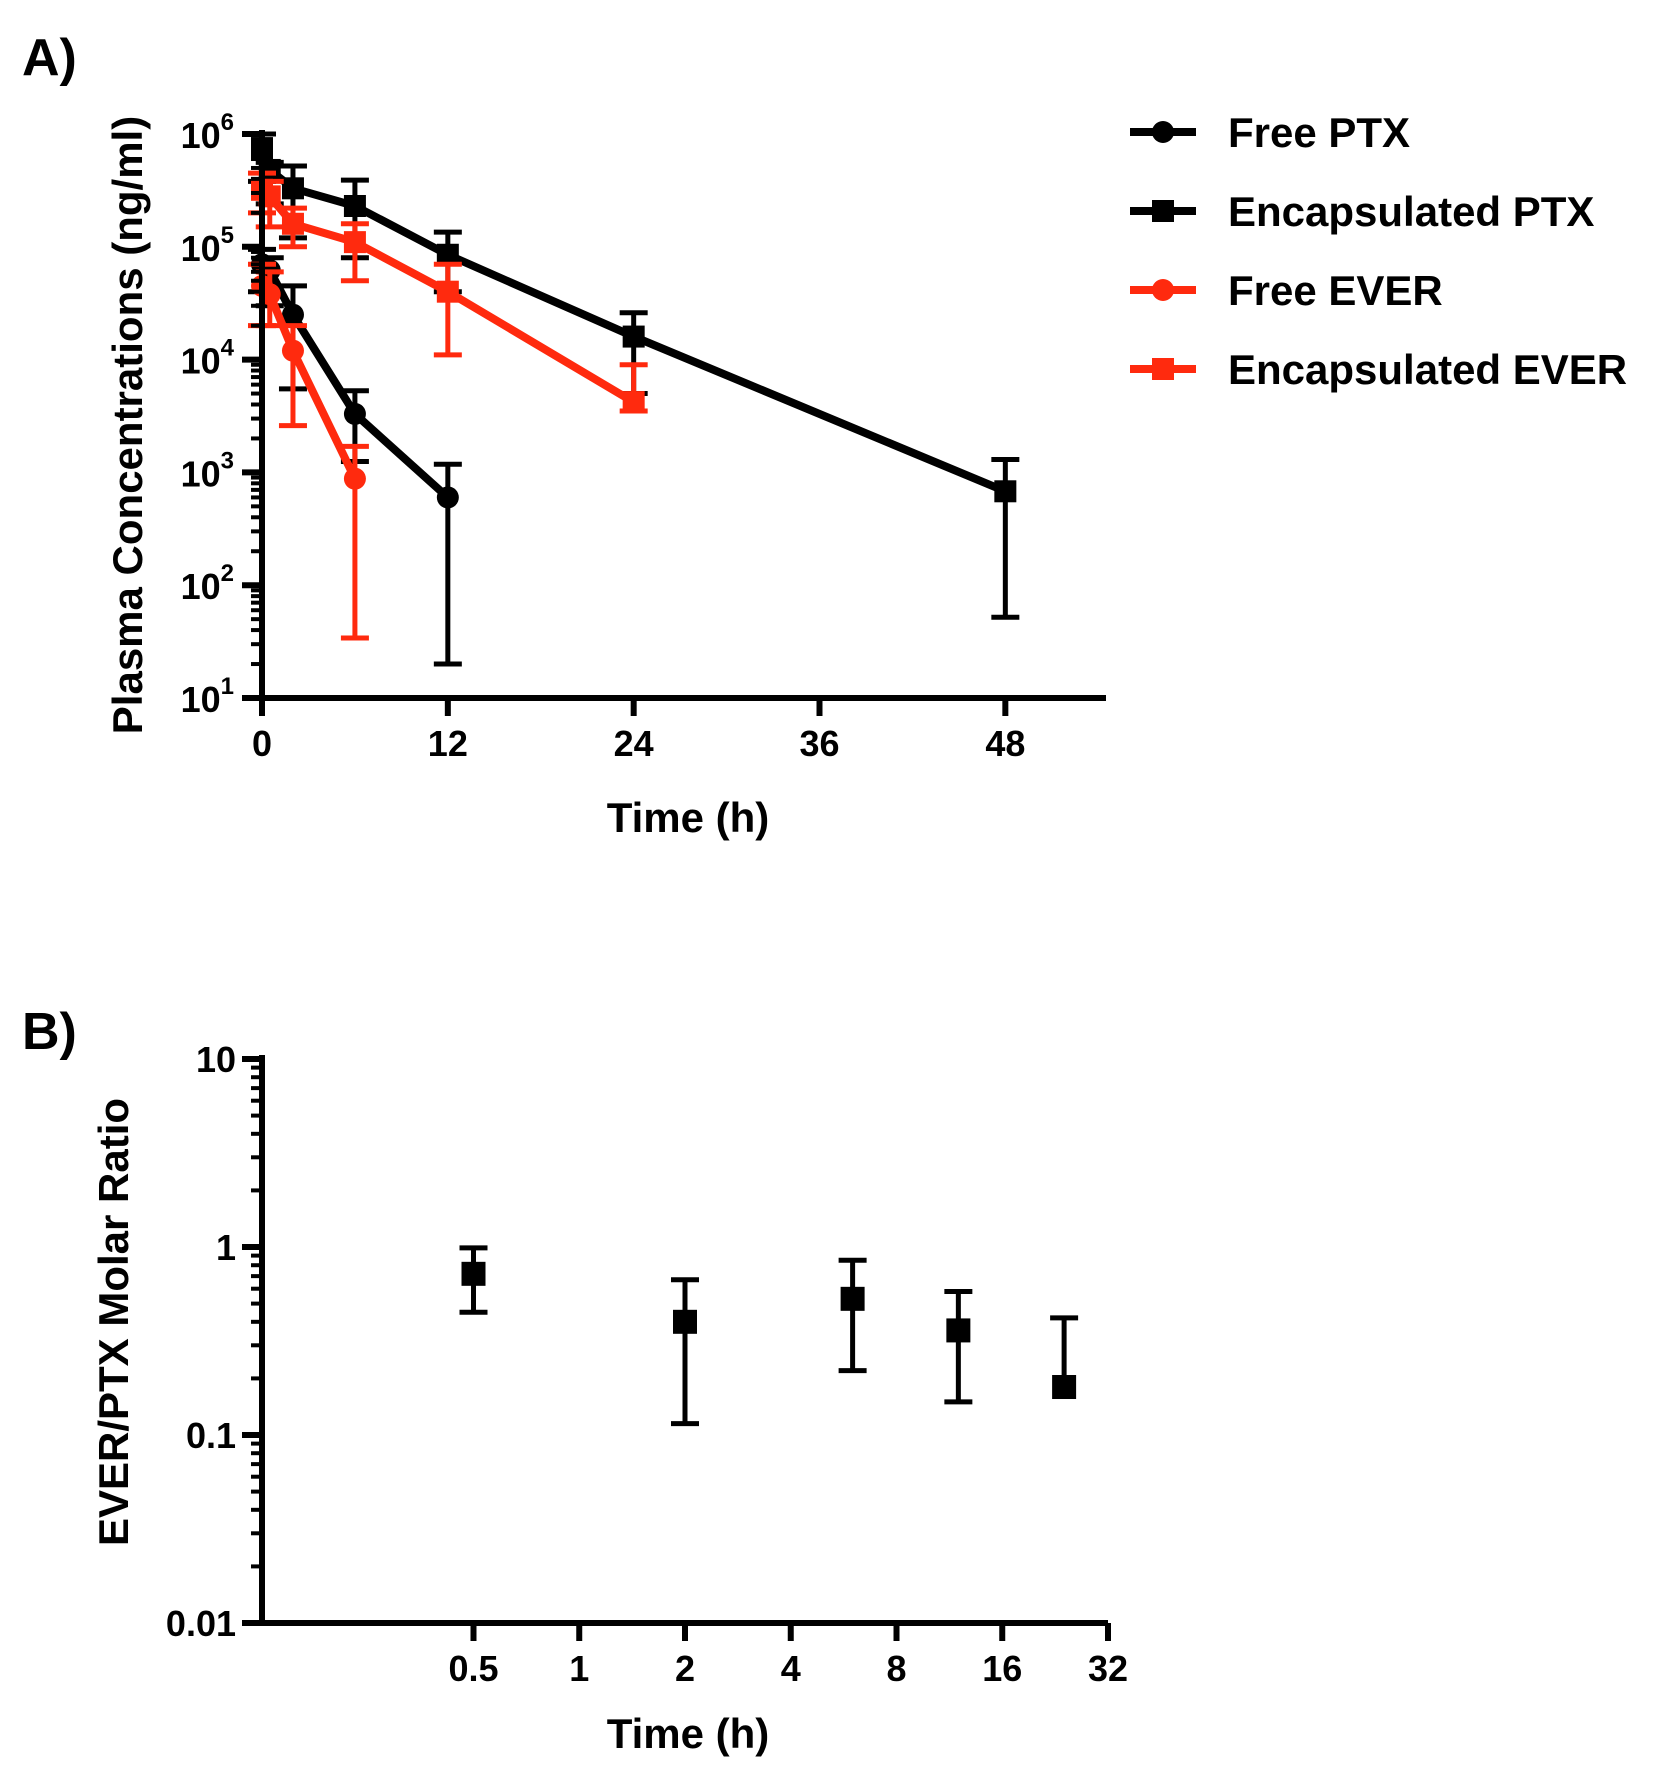 This screenshot has height=1767, width=1668. I want to click on legend-label: Free PTX, so click(1319, 132).